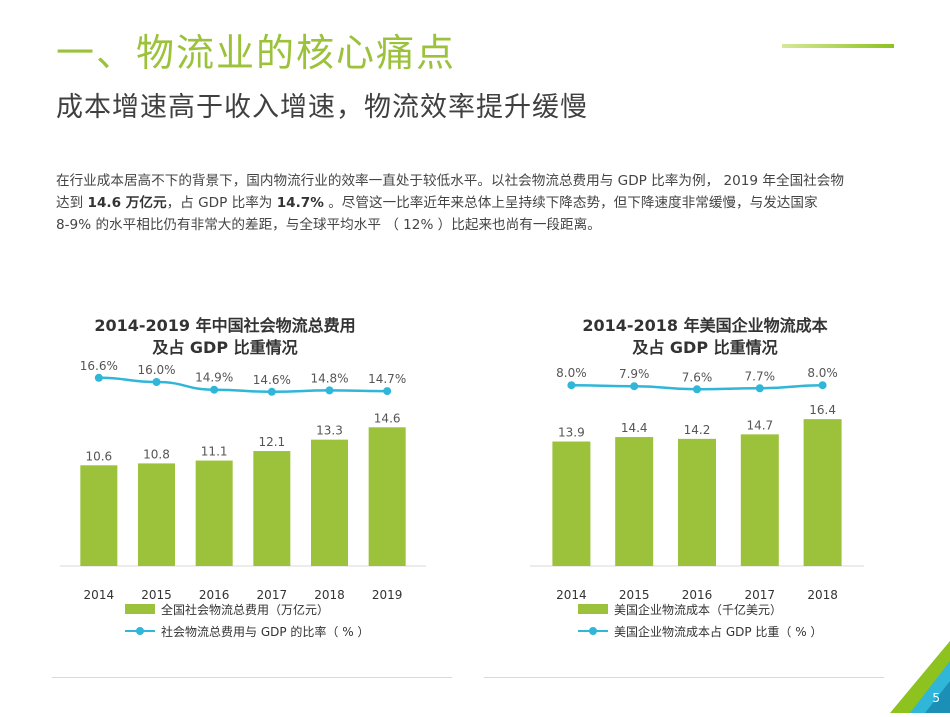 The height and width of the screenshot is (717, 950). I want to click on chart-2-bar-label-2016: 14.2, so click(697, 430).